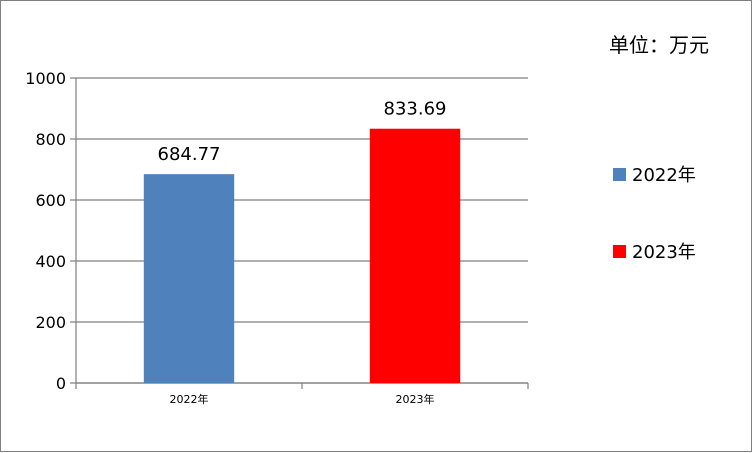 This screenshot has height=453, width=752. I want to click on x-tick-label-2023年: 2023年, so click(415, 399).